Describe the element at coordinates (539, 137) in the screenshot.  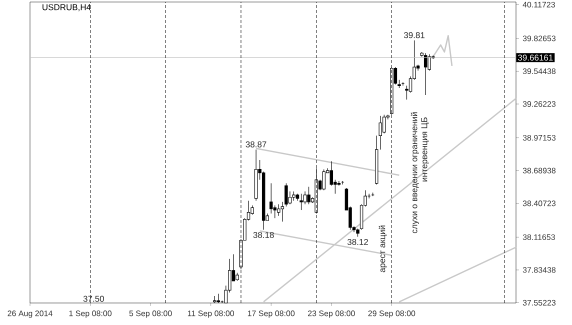
I see `y-tick-label: 38.97153` at that location.